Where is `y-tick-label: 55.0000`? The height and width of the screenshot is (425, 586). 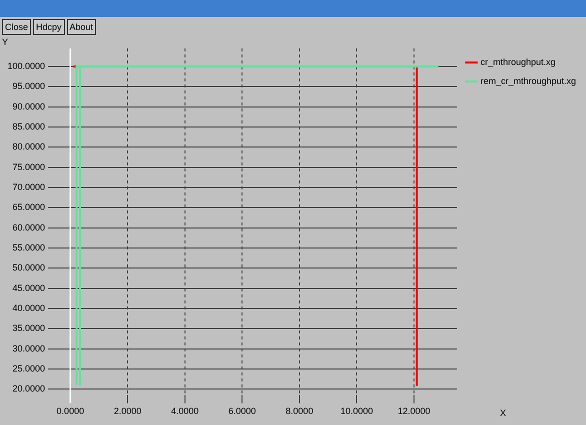
y-tick-label: 55.0000 is located at coordinates (28, 247).